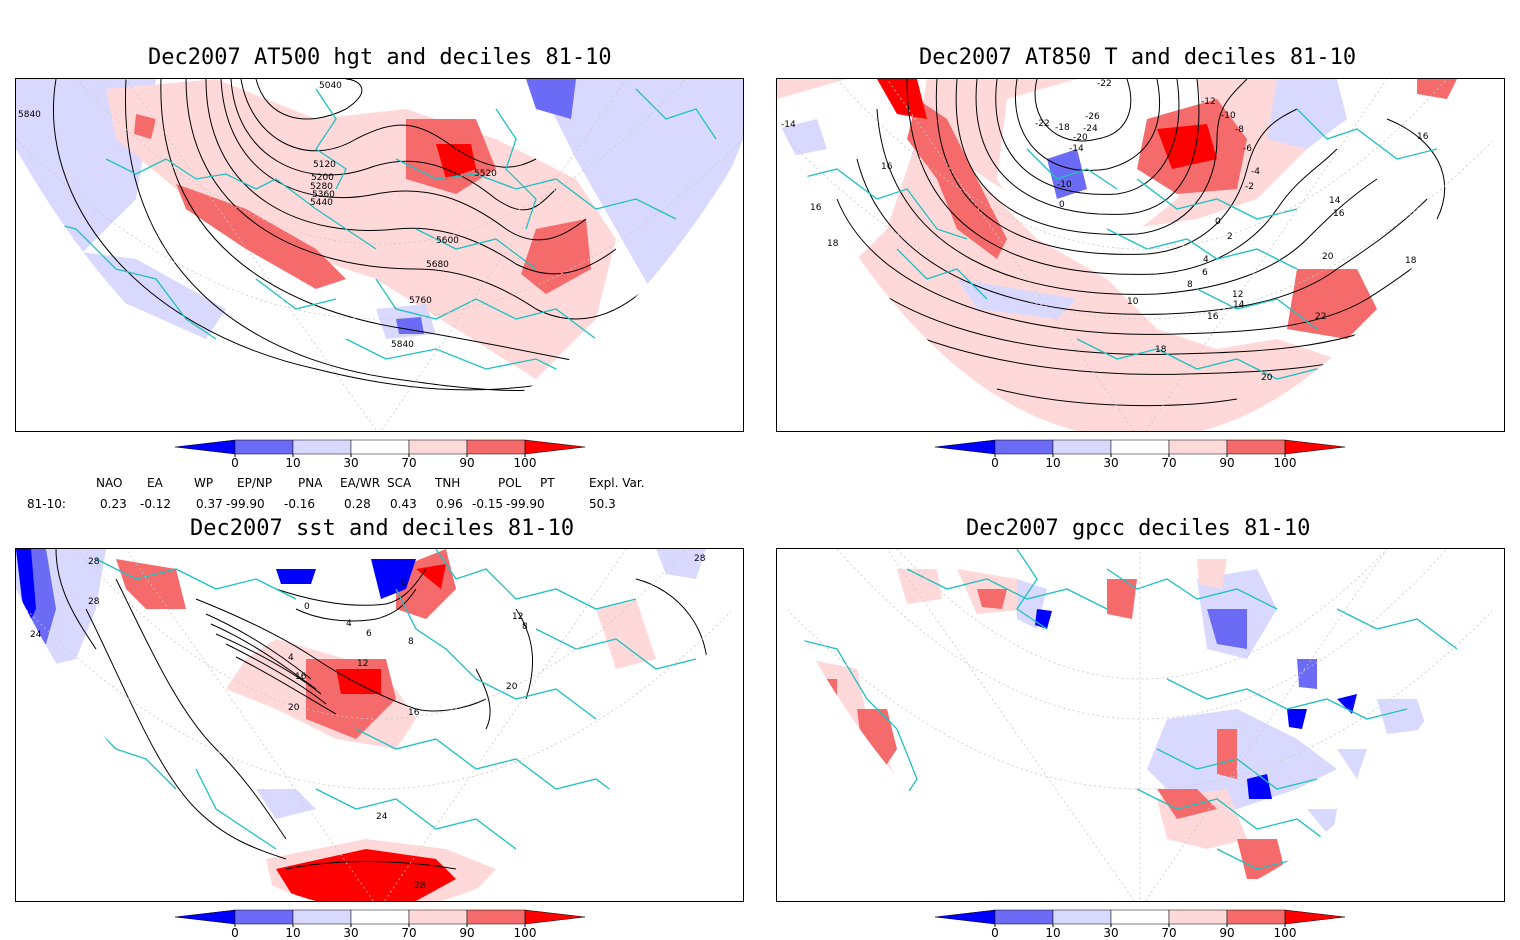 This screenshot has width=1520, height=940. I want to click on contour-label: 14, so click(1335, 201).